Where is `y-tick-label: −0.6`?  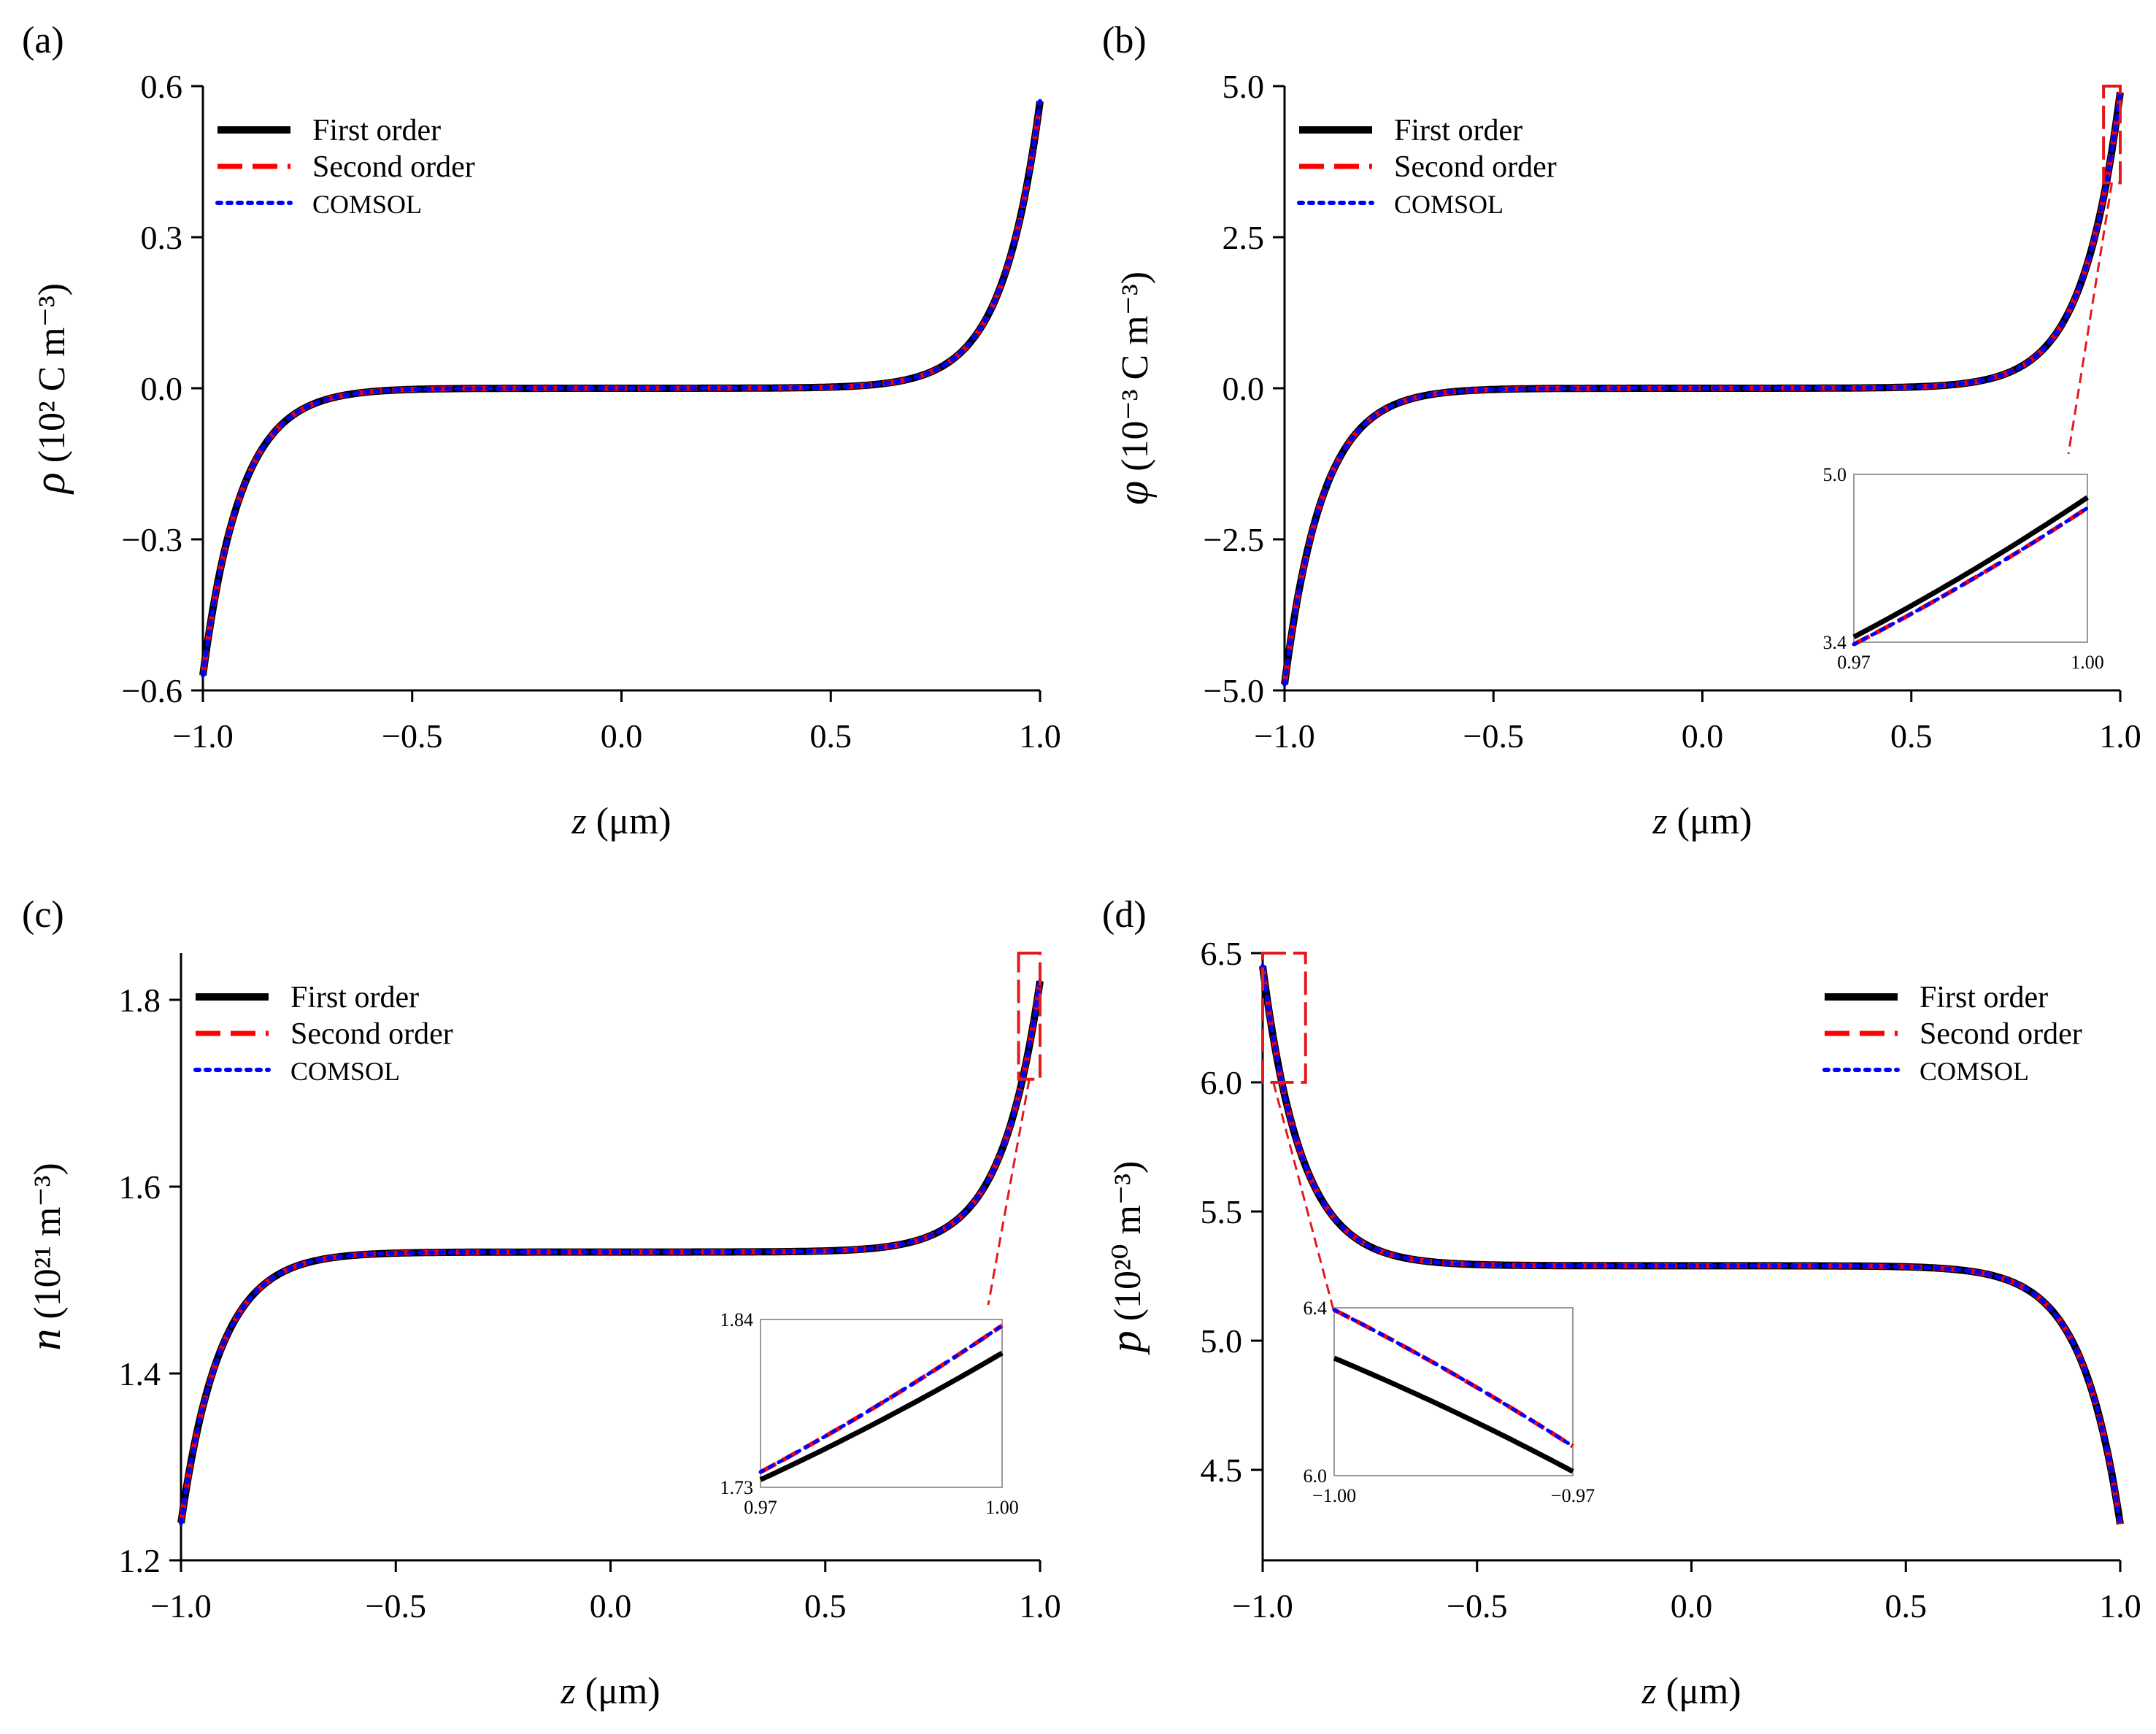
y-tick-label: −0.6 is located at coordinates (152, 690).